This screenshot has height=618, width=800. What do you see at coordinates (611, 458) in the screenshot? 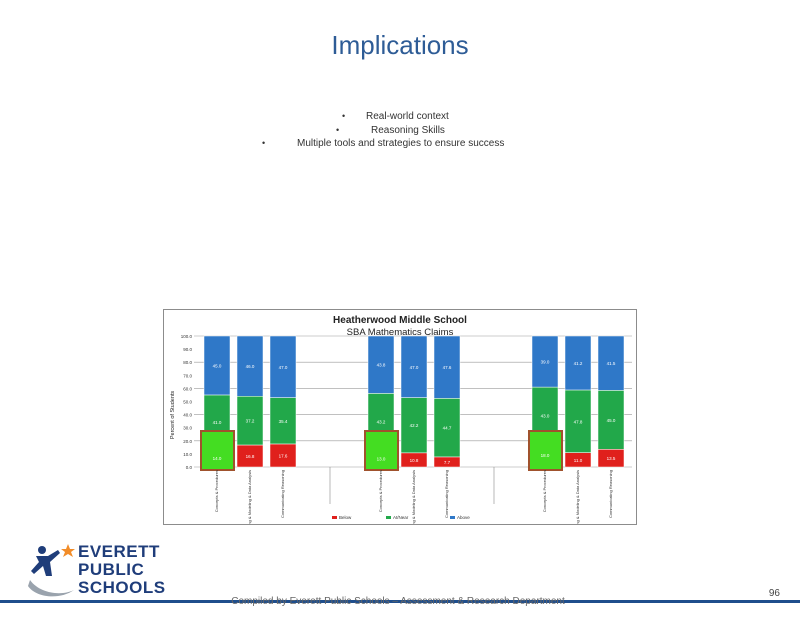
I see `data-label: 13.5` at bounding box center [611, 458].